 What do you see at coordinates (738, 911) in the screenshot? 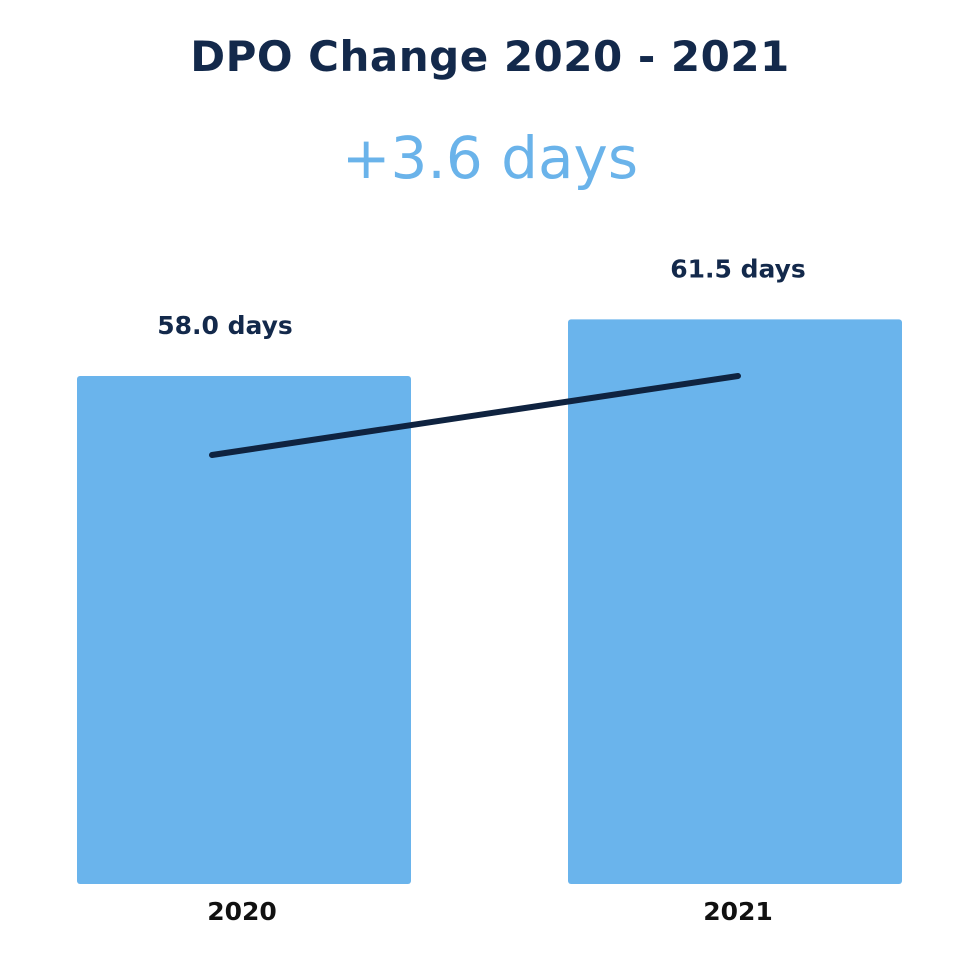
I see `x-tick-label-2021: 2021` at bounding box center [738, 911].